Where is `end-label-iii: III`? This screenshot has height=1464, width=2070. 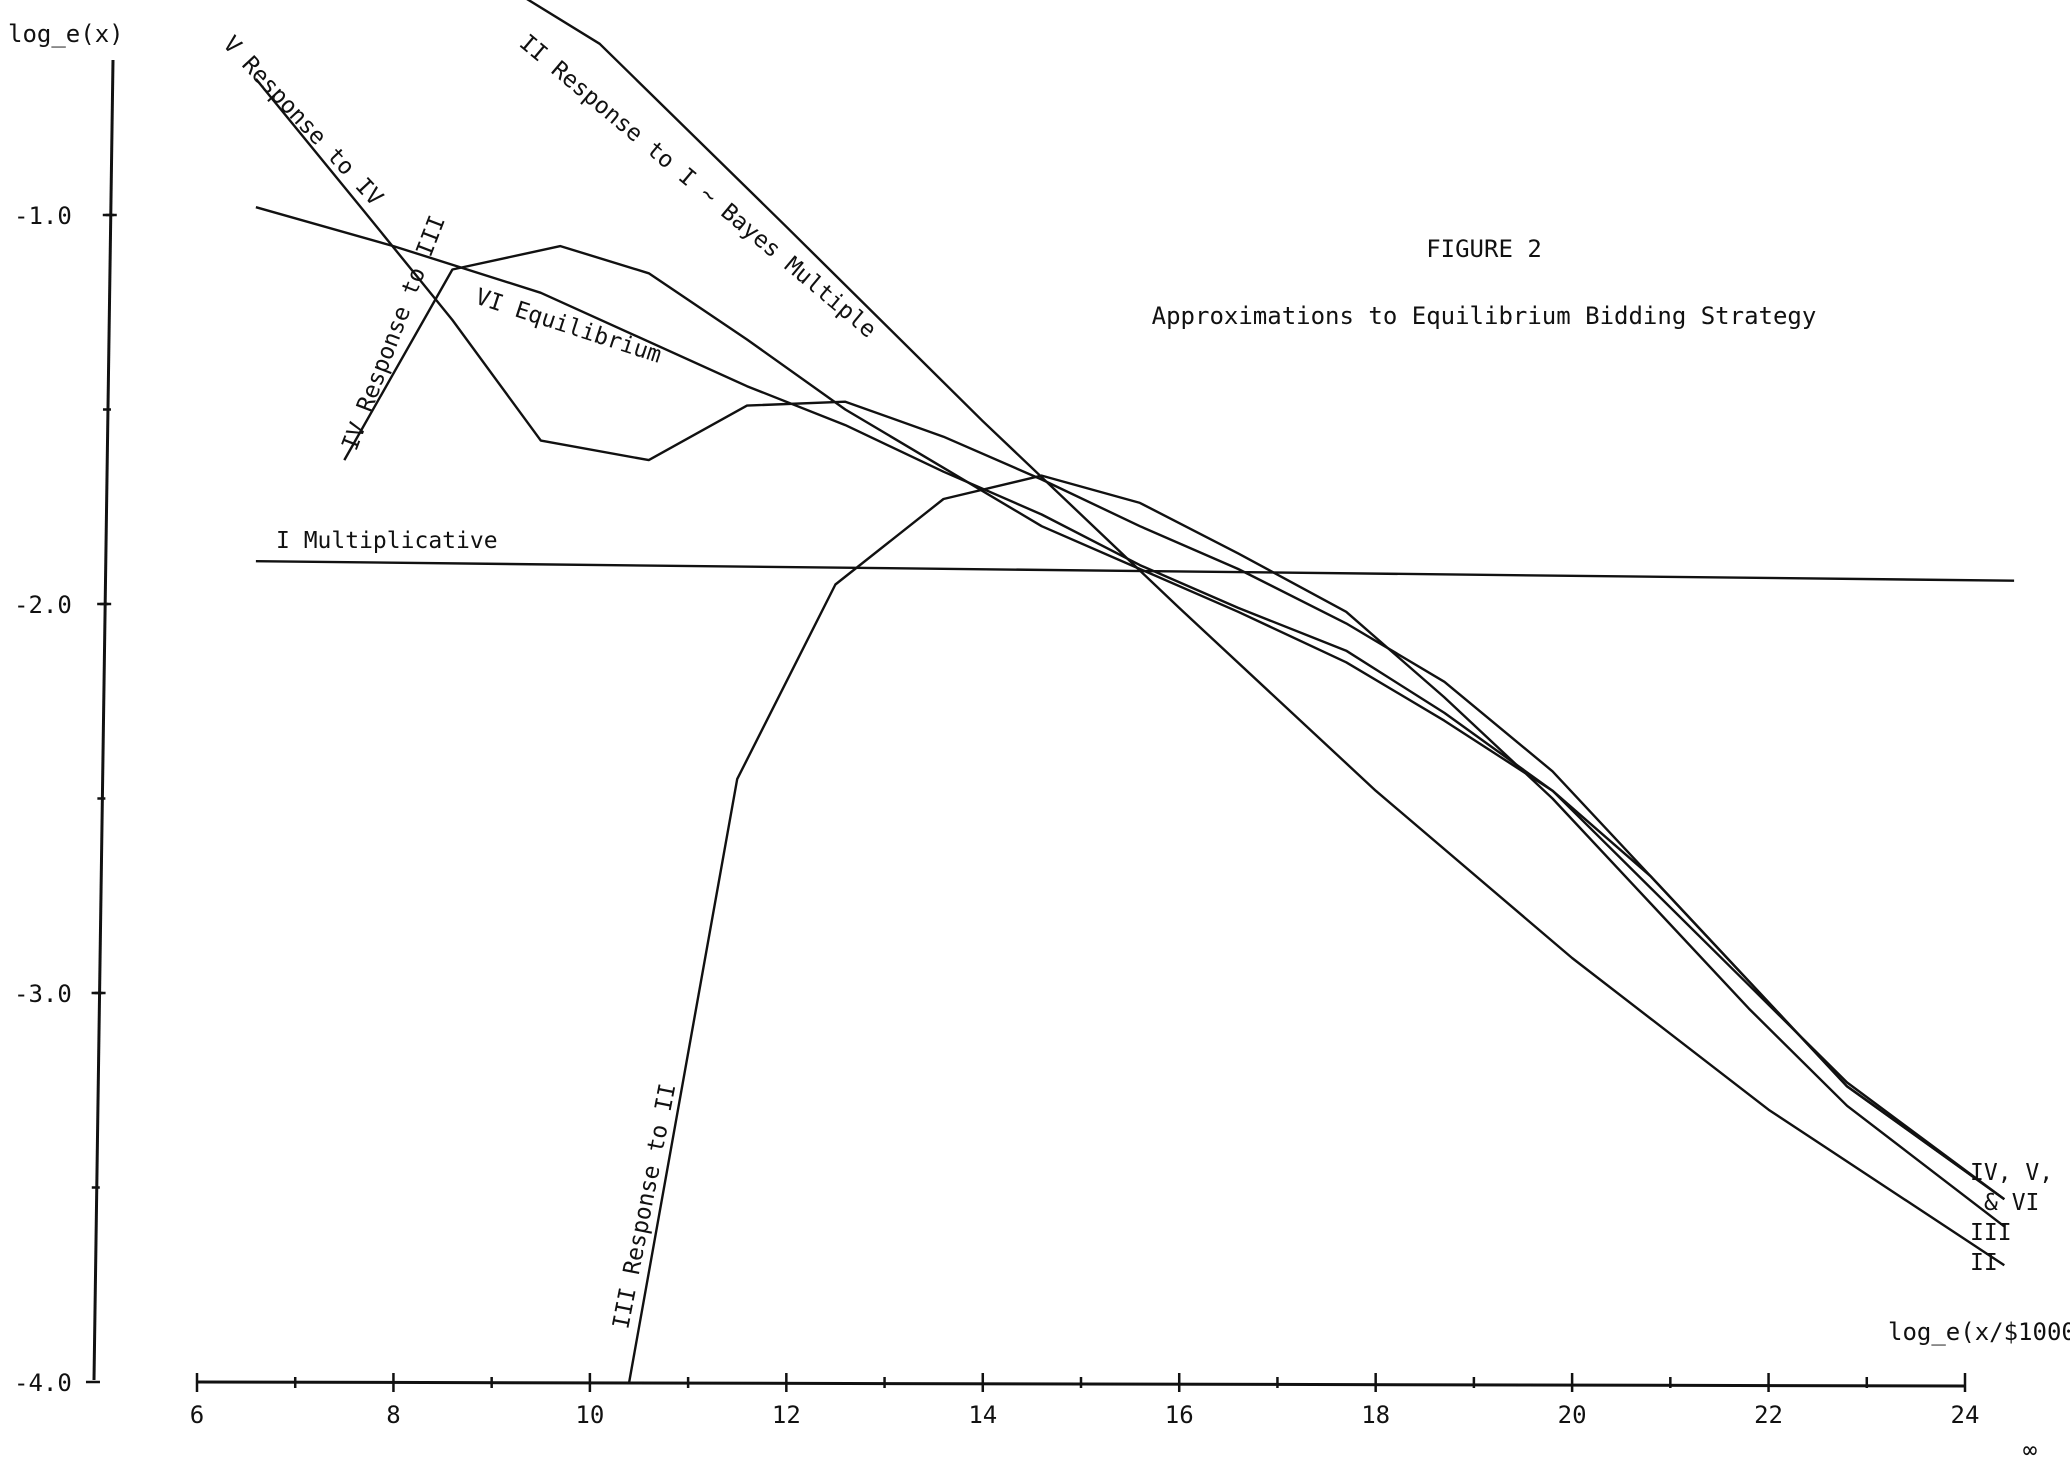
end-label-iii: III is located at coordinates (1991, 1233).